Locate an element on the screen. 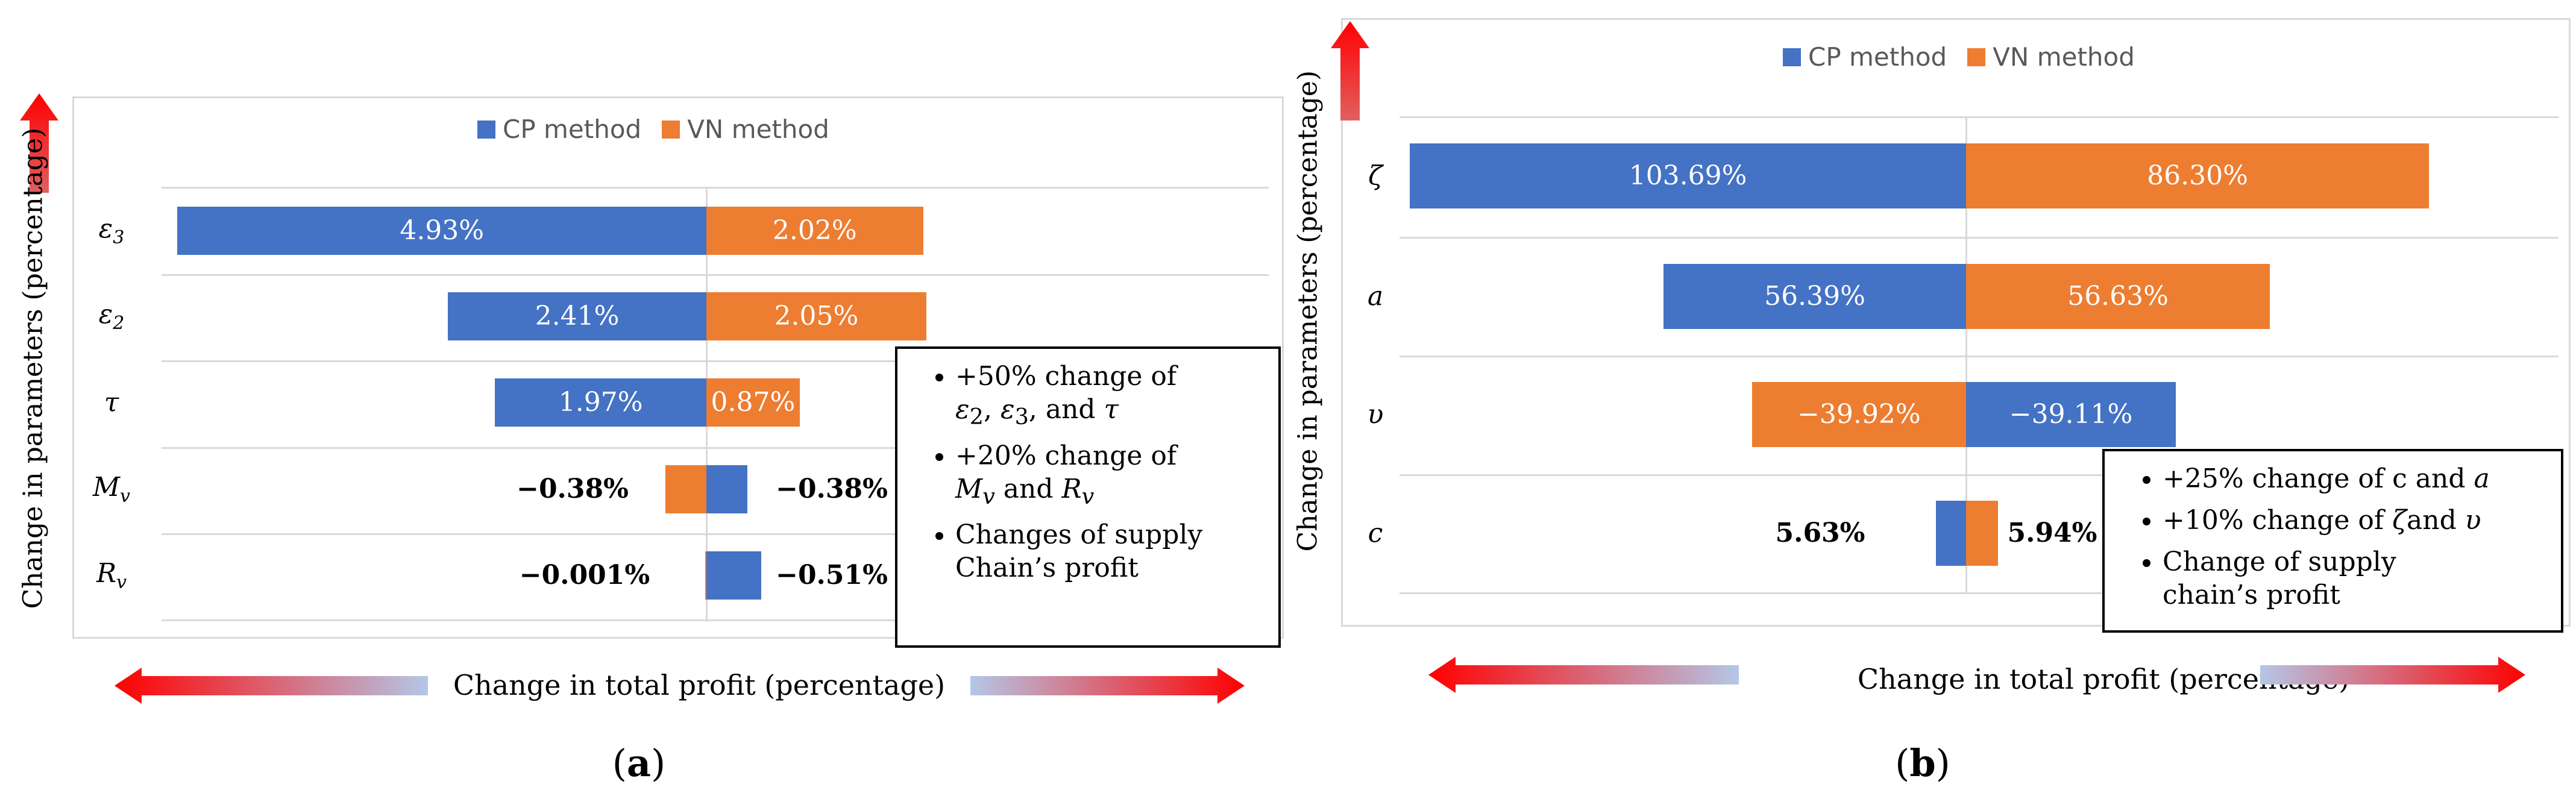 The image size is (2576, 802). bar-value-label: 2.02% is located at coordinates (814, 231).